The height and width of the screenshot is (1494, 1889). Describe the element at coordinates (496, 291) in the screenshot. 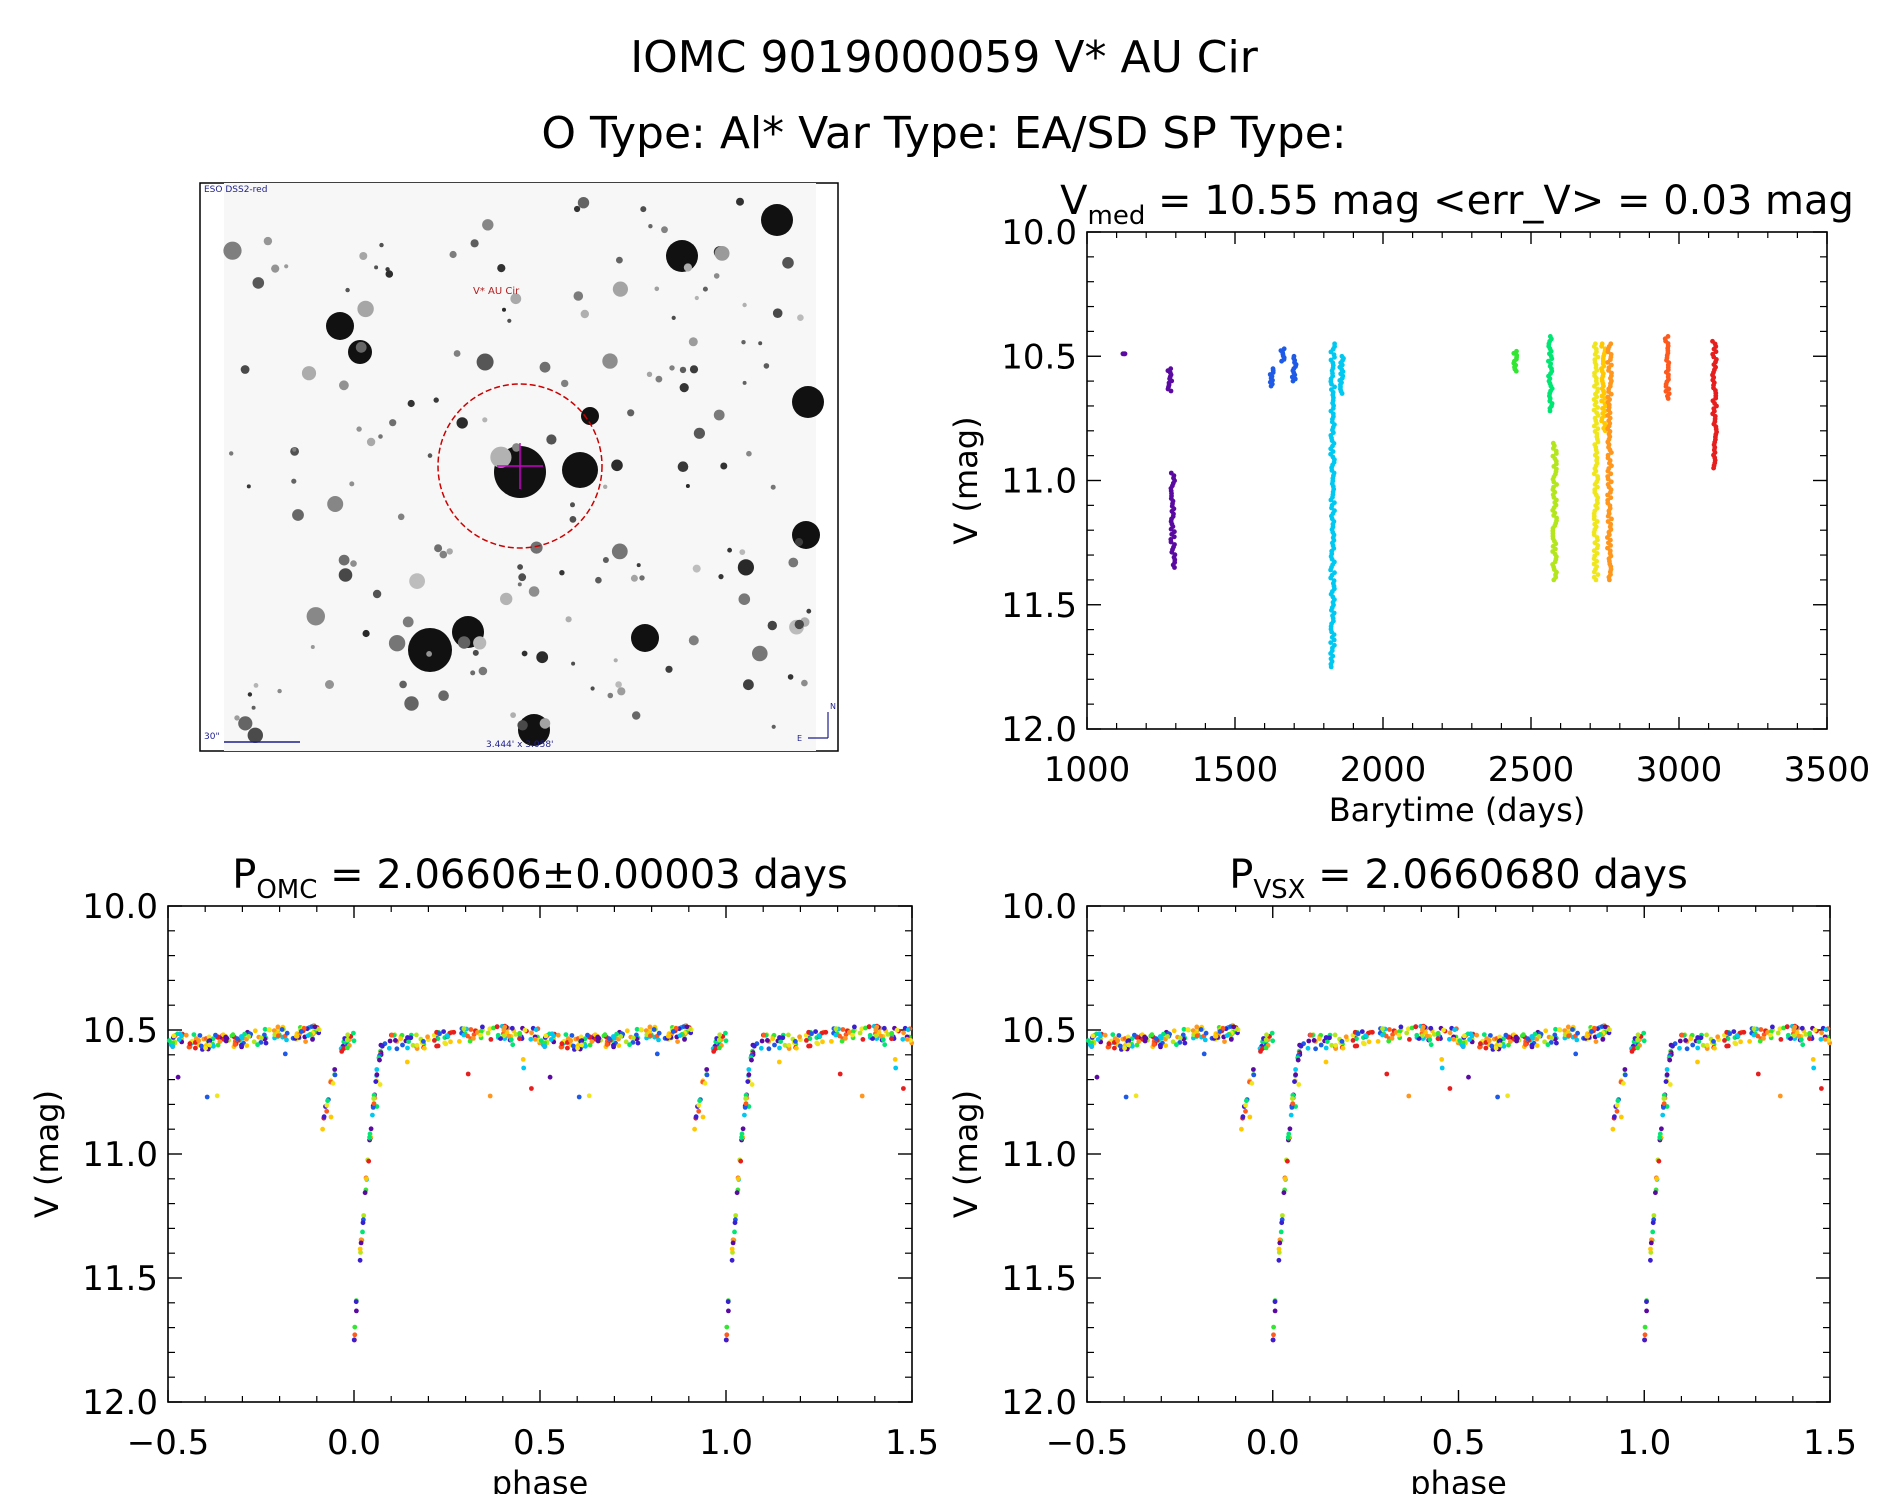

I see `target-label: V* AU Cir` at that location.